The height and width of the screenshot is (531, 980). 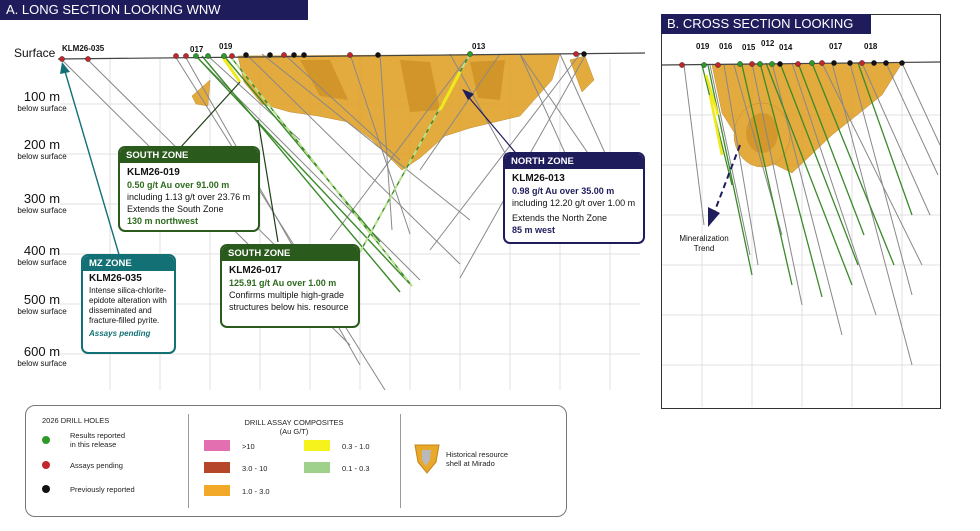 I want to click on callout-note: Extends the South Zone, so click(x=175, y=209).